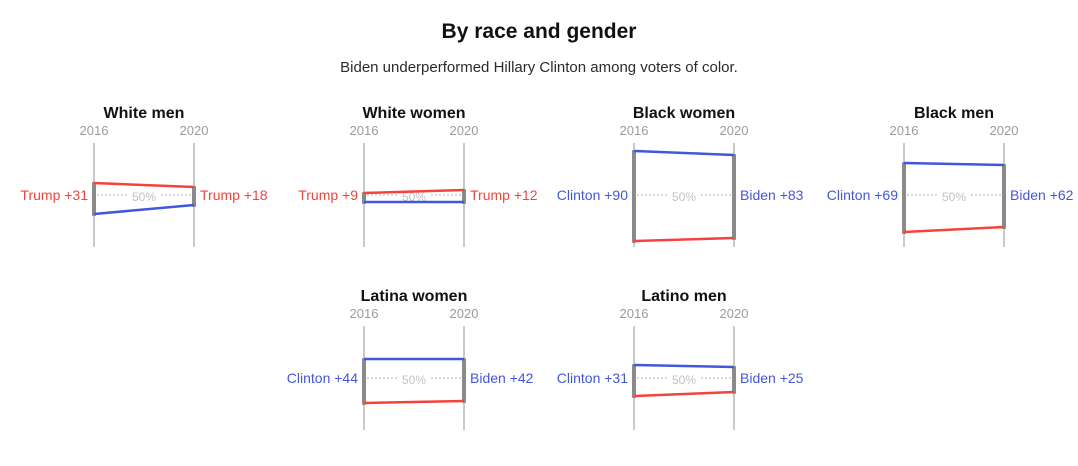 Image resolution: width=1078 pixels, height=466 pixels. What do you see at coordinates (684, 296) in the screenshot?
I see `chart-title: Latino men` at bounding box center [684, 296].